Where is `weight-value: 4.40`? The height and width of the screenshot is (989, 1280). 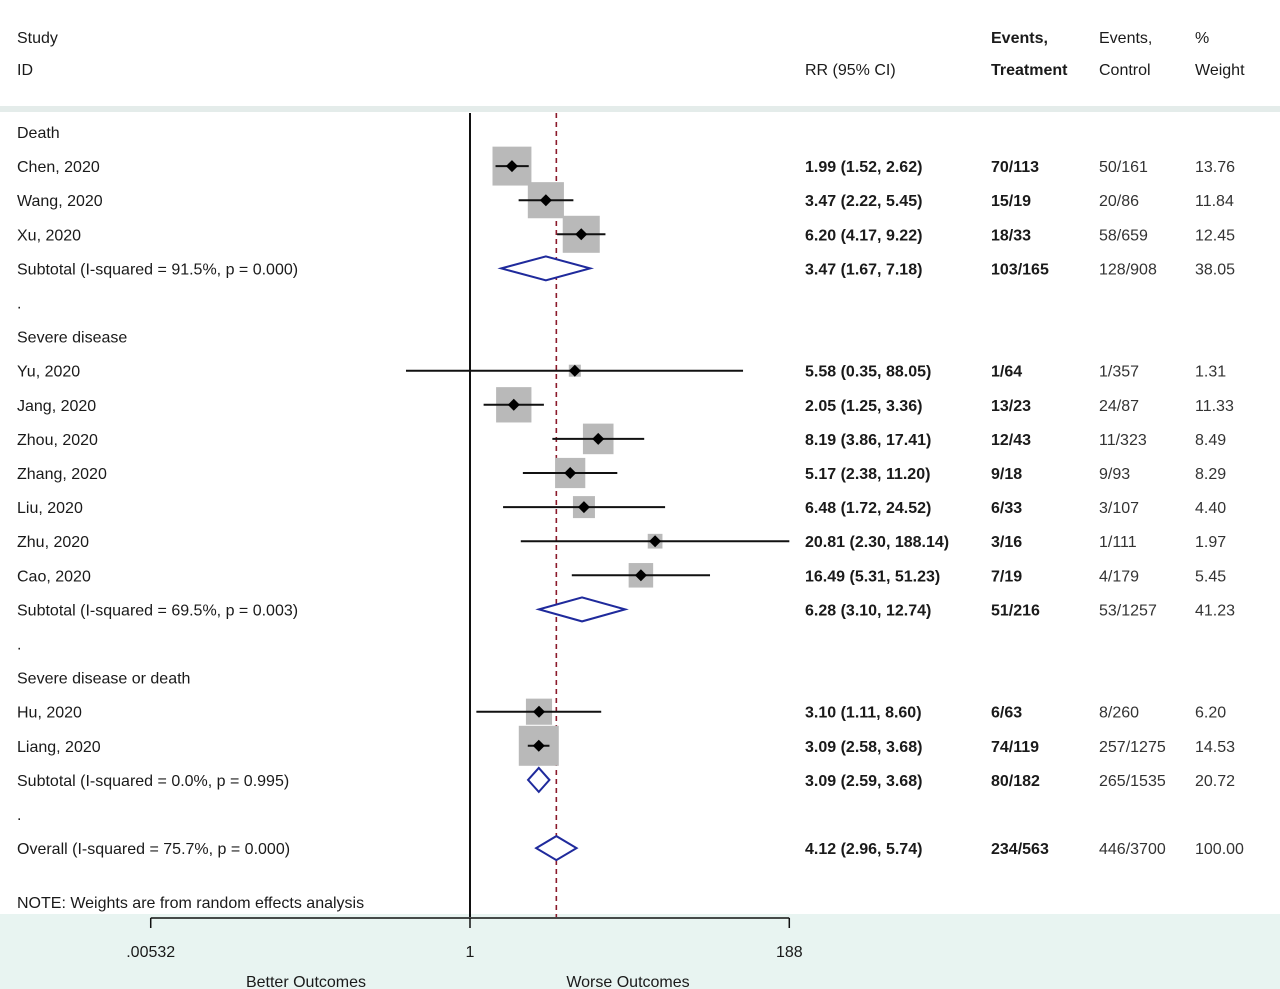
weight-value: 4.40 is located at coordinates (1210, 508).